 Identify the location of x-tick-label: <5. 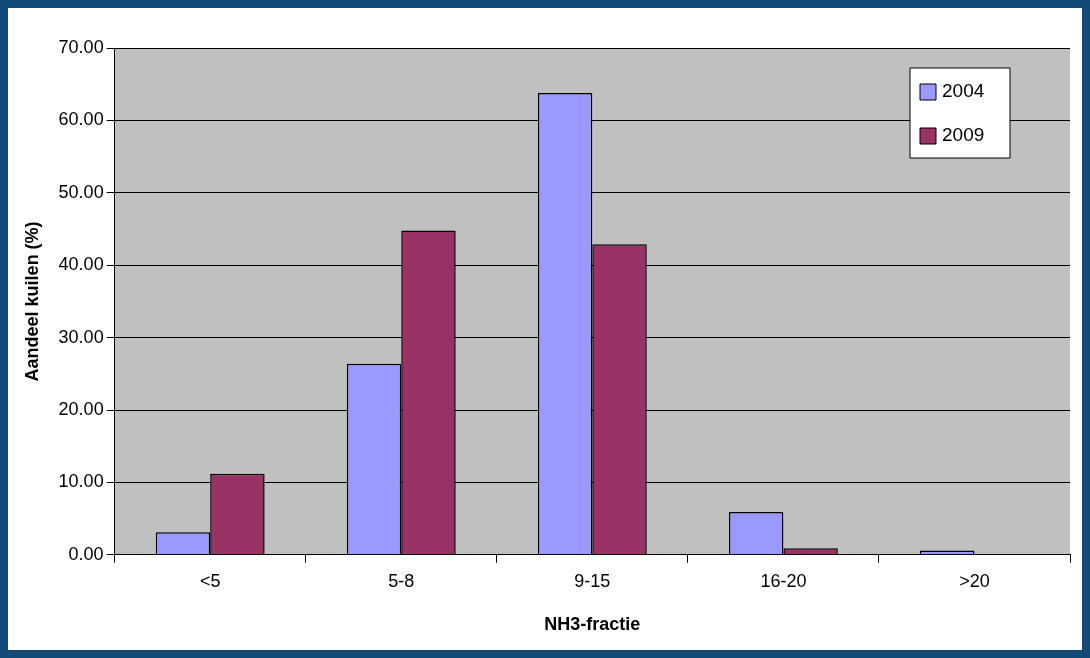
(210, 580).